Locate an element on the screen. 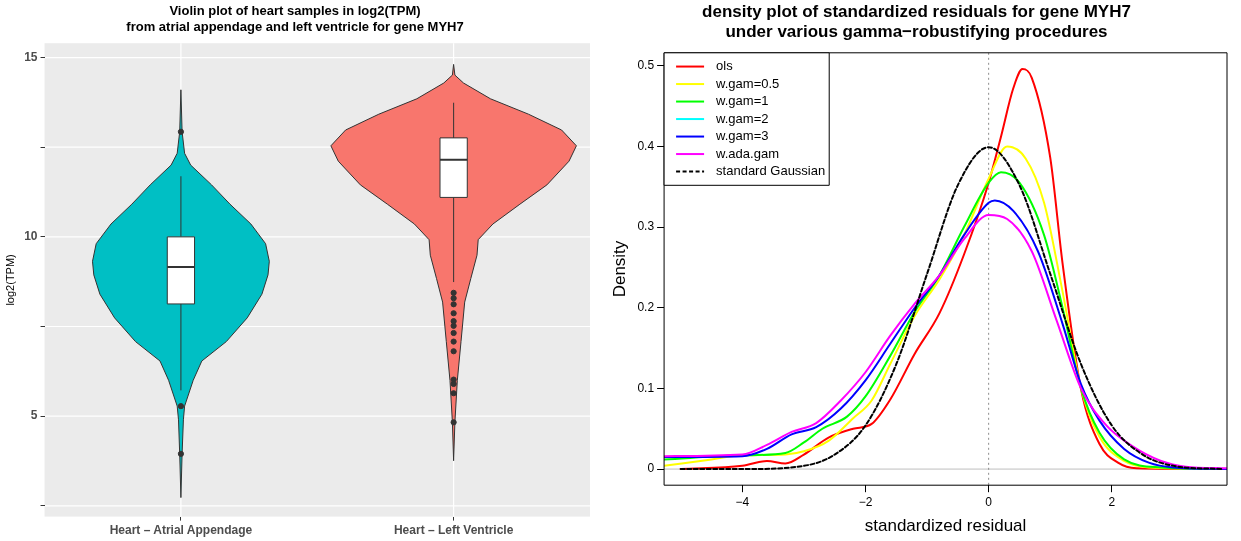  x-tick-label: −4 is located at coordinates (742, 501).